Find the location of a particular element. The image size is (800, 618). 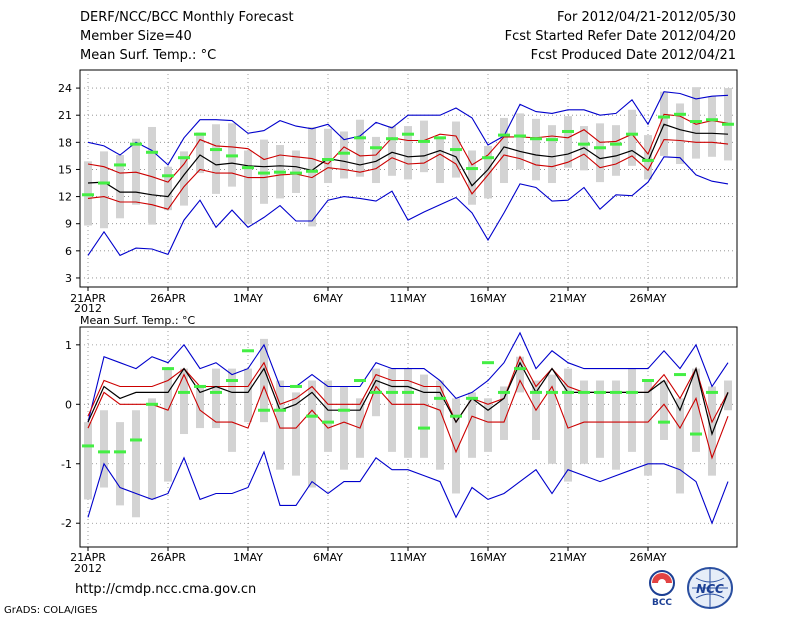

series-line-lower is located at coordinates (408, 416).